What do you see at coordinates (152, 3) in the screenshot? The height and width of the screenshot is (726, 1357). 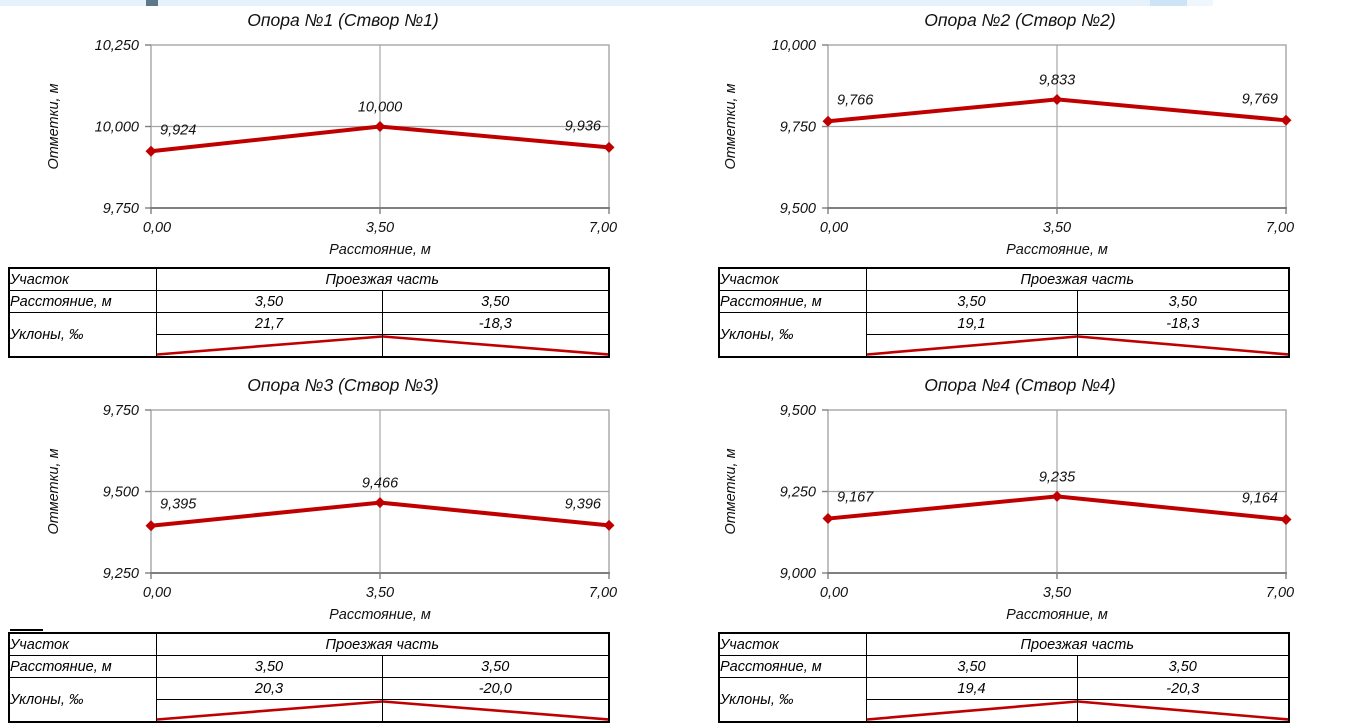 I see `window-edge-marker` at bounding box center [152, 3].